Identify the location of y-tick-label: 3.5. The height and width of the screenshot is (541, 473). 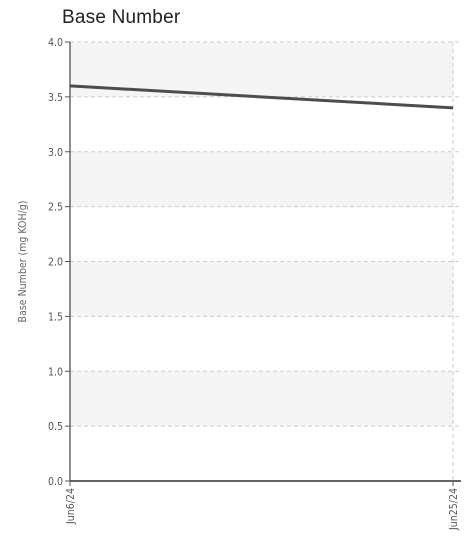
(55, 98).